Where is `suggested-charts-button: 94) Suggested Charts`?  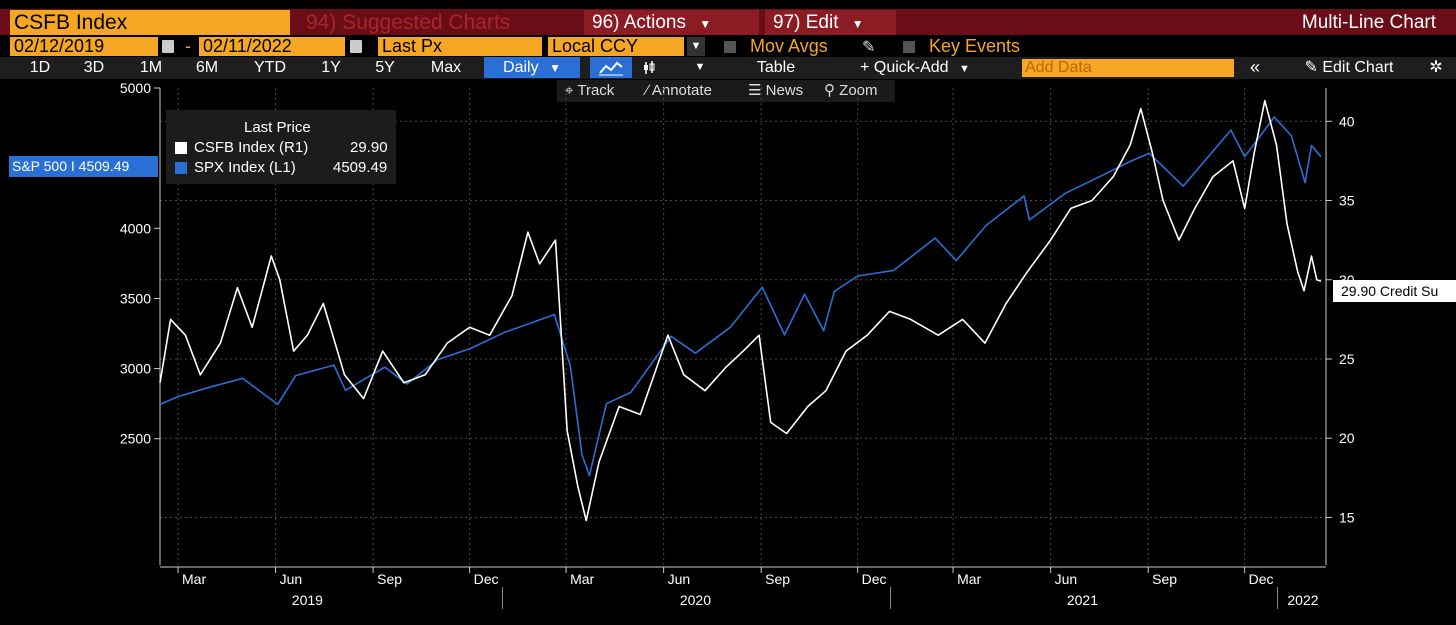
suggested-charts-button: 94) Suggested Charts is located at coordinates (435, 22).